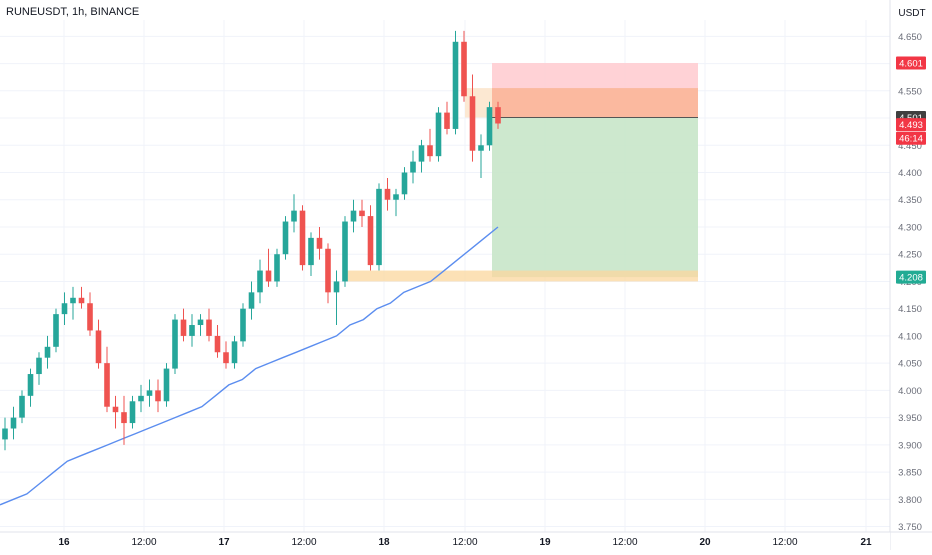  Describe the element at coordinates (910, 500) in the screenshot. I see `price-tick-label: 3.800` at that location.